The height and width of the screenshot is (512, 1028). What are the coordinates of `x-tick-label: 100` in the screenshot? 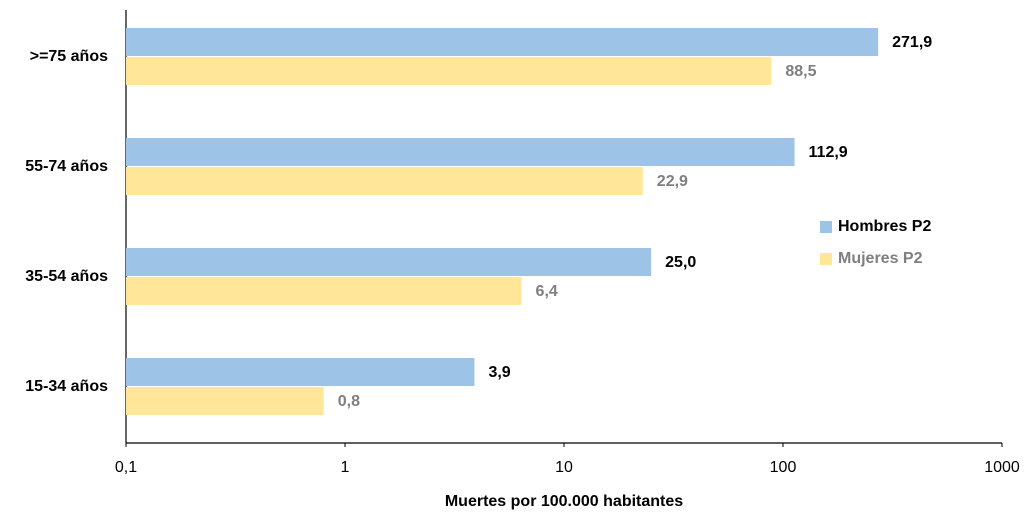 It's located at (783, 467).